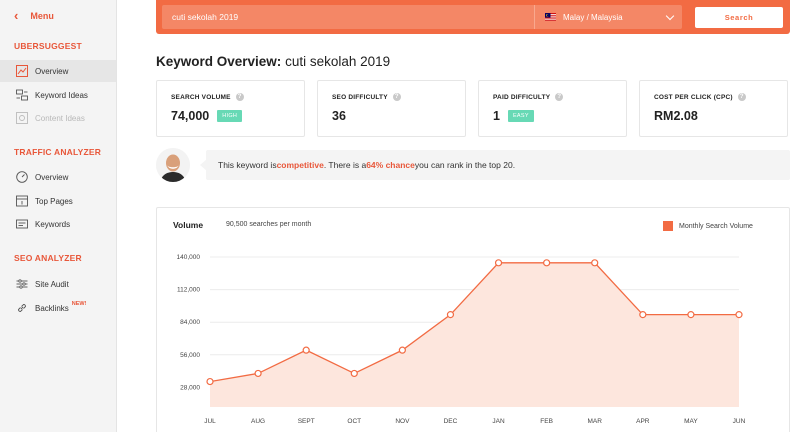 This screenshot has height=432, width=800. I want to click on sidebar-item-site-audit: Site Audit, so click(58, 284).